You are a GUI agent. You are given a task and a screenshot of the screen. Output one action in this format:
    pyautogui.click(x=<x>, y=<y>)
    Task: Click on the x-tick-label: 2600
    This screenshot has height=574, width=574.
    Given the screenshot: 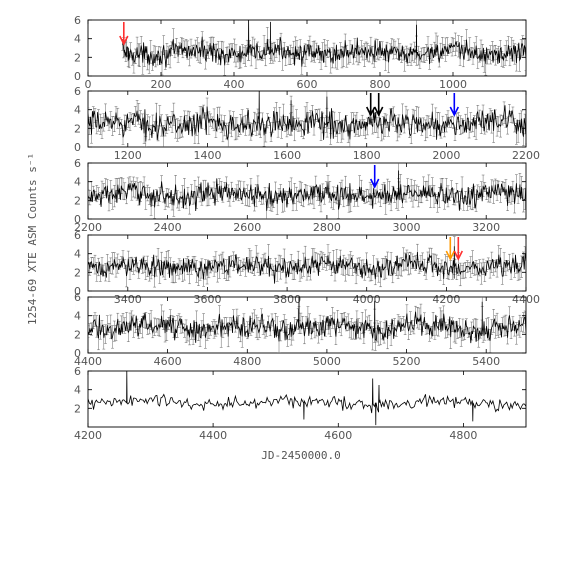 What is the action you would take?
    pyautogui.click(x=247, y=227)
    